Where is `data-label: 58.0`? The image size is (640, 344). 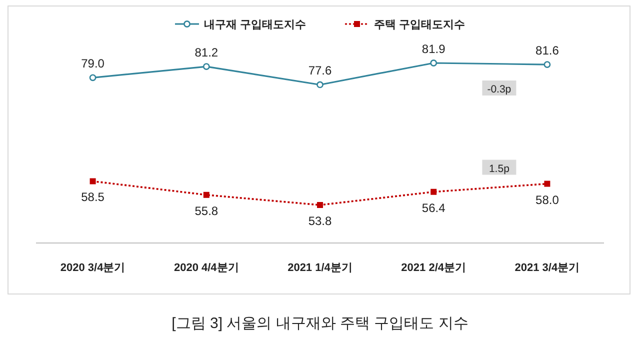 data-label: 58.0 is located at coordinates (548, 199).